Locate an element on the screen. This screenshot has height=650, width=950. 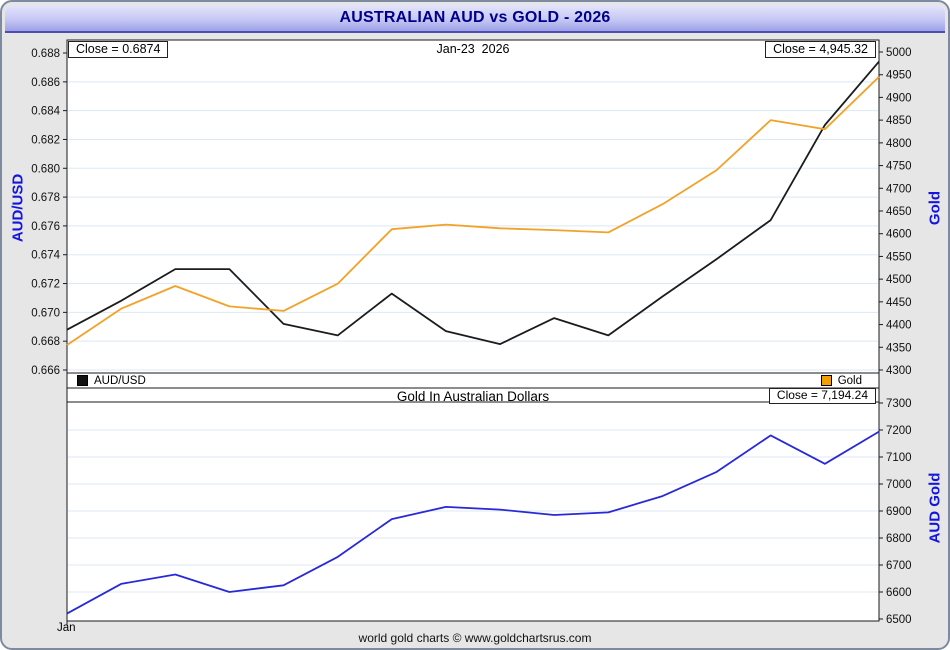
right-tick-label: 4350 is located at coordinates (899, 348).